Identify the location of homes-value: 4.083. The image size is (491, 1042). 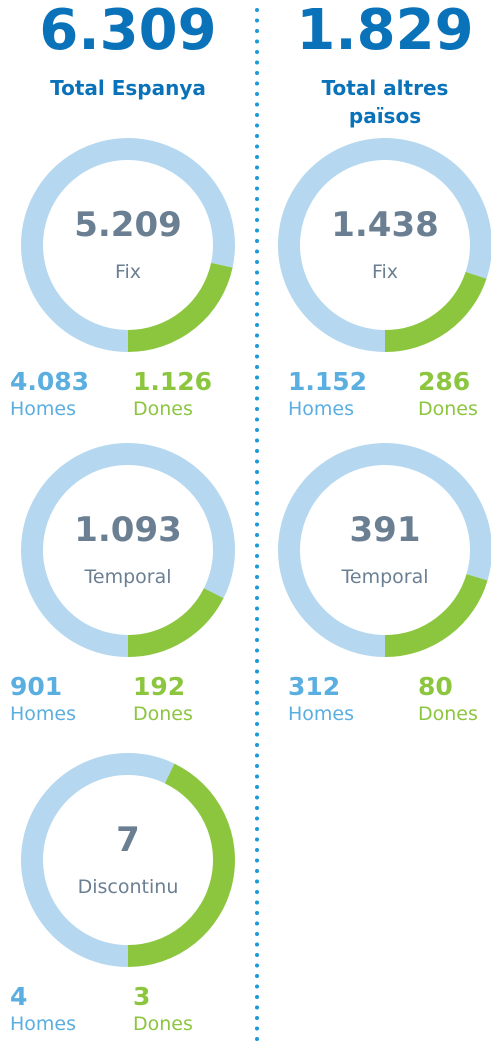
(50, 381).